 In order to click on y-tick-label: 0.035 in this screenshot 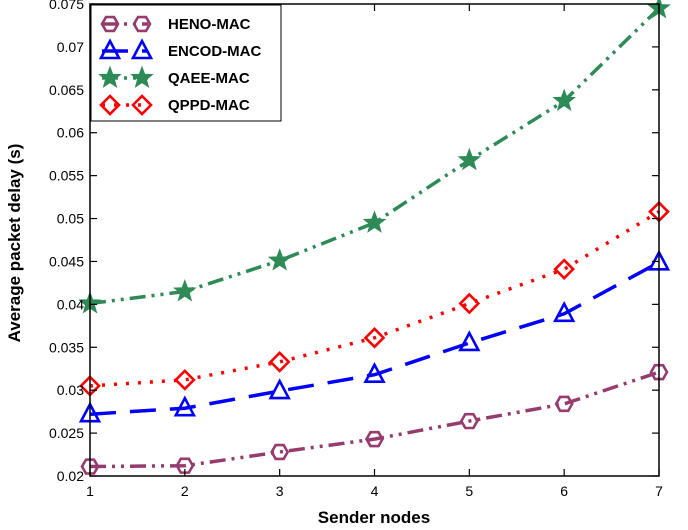, I will do `click(66, 347)`.